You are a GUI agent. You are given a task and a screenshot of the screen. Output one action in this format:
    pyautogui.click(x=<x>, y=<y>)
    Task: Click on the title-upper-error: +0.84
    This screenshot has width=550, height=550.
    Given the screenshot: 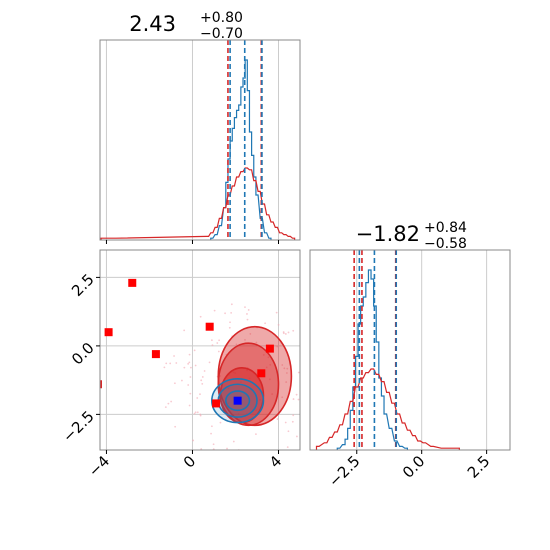 What is the action you would take?
    pyautogui.click(x=445, y=228)
    